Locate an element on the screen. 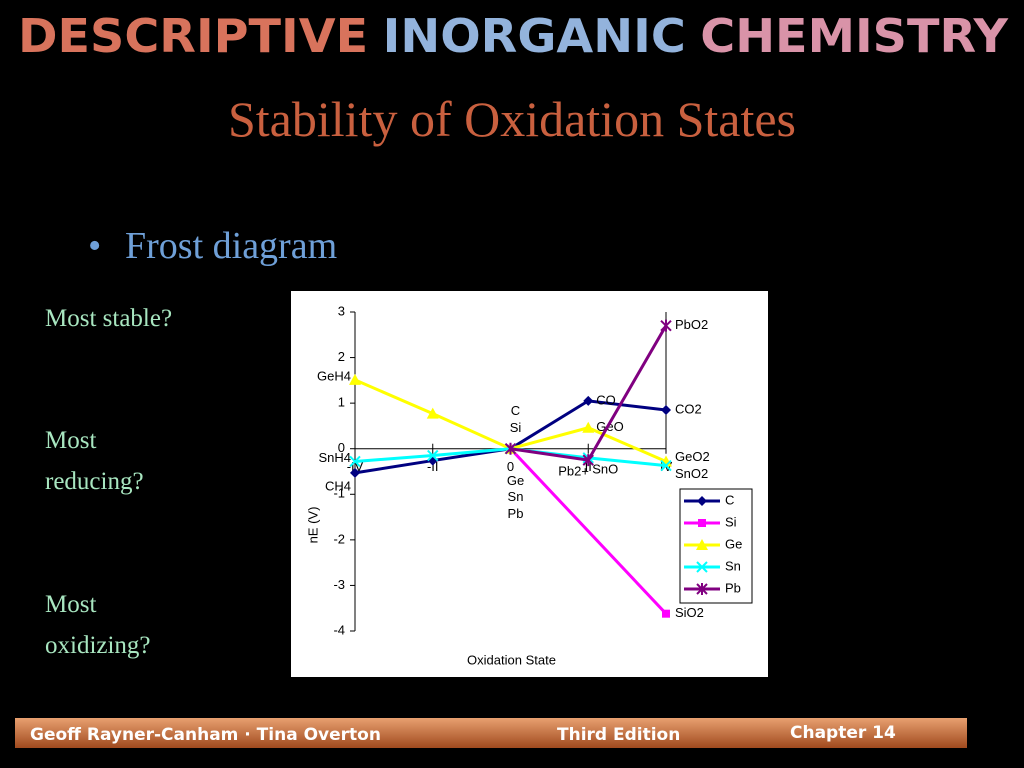 The image size is (1024, 768). question: Most stable? is located at coordinates (109, 318).